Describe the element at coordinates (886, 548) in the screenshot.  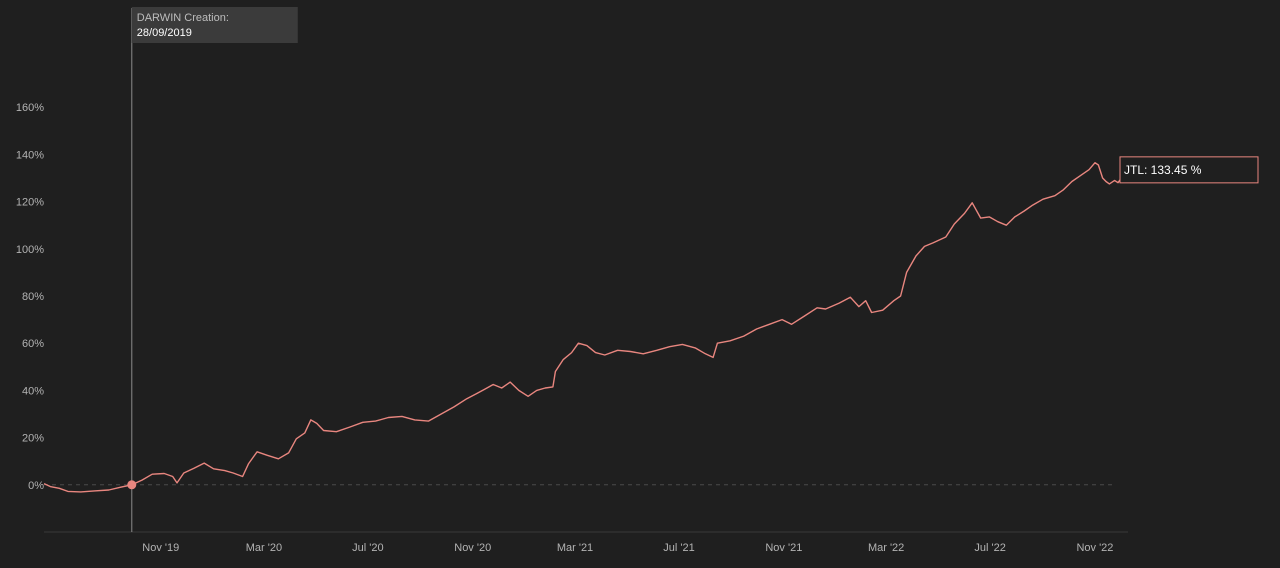
I see `x-tick-label: Mar '22` at that location.